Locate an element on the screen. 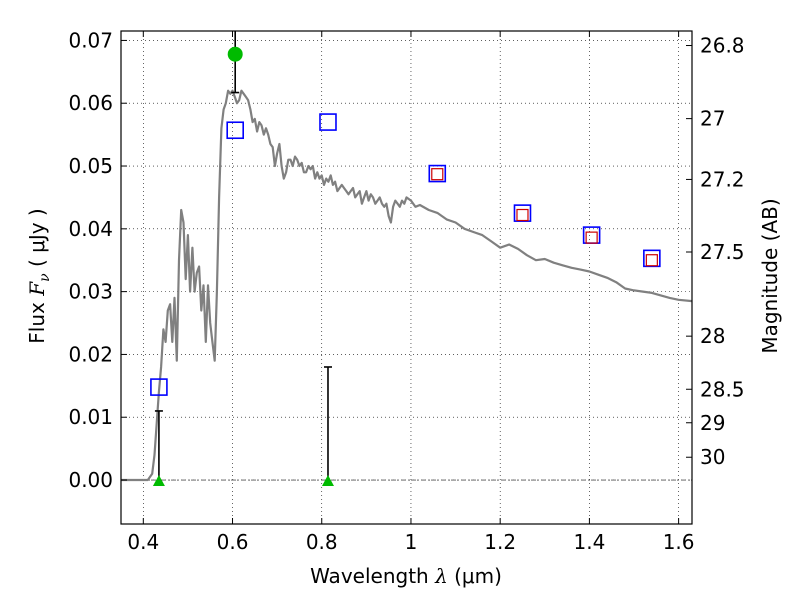 The image size is (800, 600). y2-tick-label-1: 27 is located at coordinates (712, 119).